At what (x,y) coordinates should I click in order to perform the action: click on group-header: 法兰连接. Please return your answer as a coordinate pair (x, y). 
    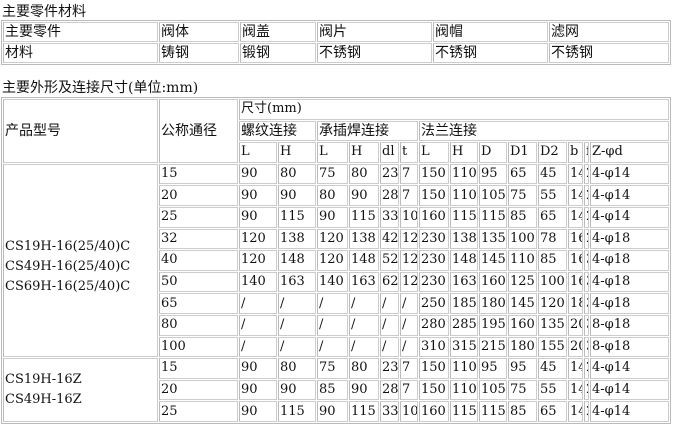
    Looking at the image, I should click on (544, 131).